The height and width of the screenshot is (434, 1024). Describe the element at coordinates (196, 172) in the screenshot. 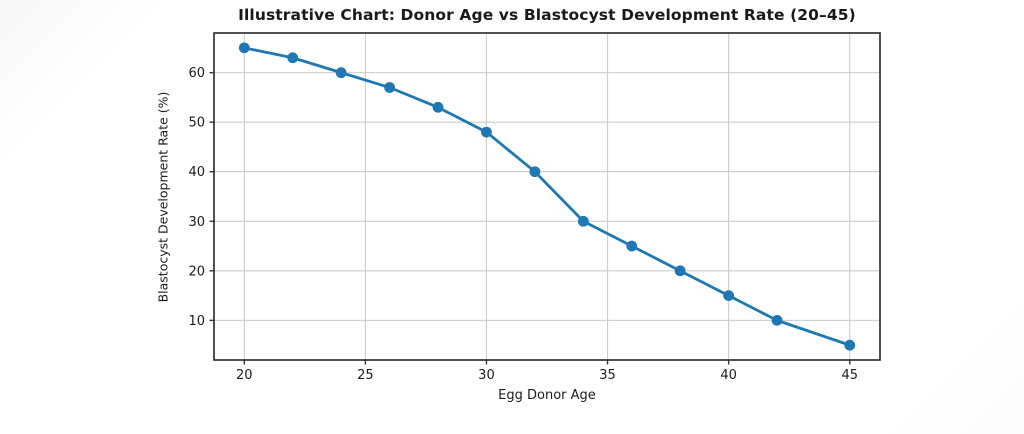

I see `y-tick-label: 40` at that location.